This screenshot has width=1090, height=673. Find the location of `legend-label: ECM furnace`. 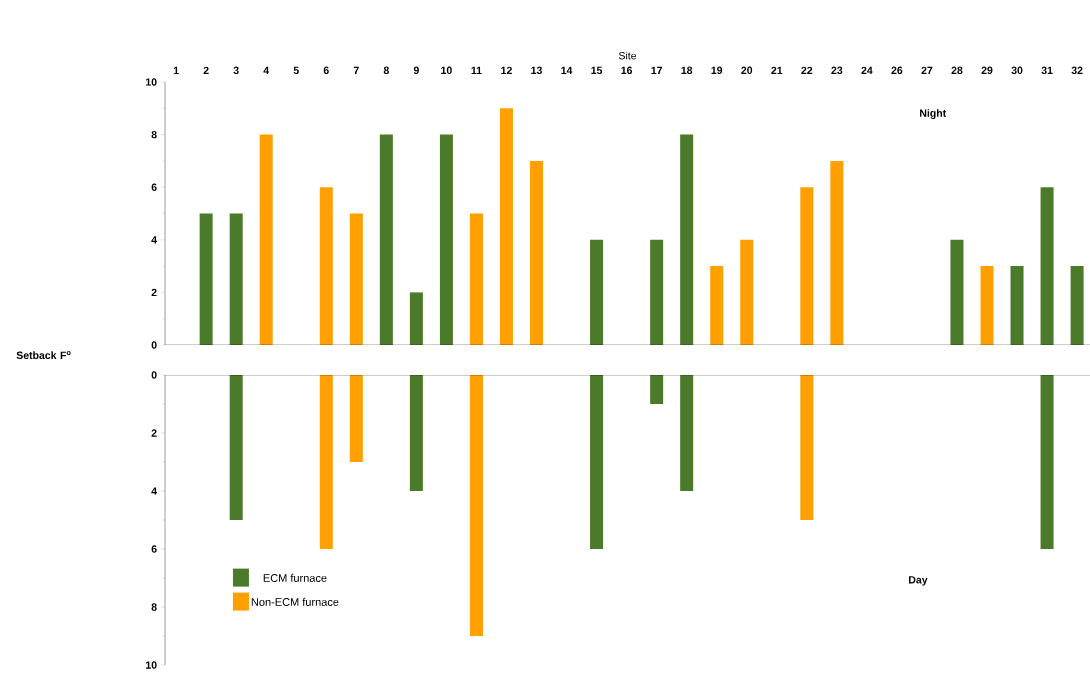

legend-label: ECM furnace is located at coordinates (295, 577).